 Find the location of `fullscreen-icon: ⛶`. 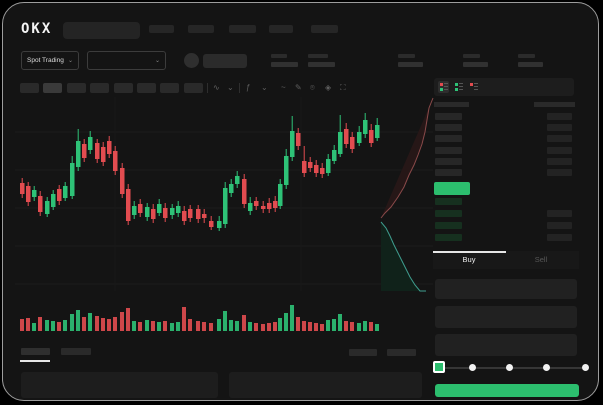

fullscreen-icon: ⛶ is located at coordinates (343, 87).